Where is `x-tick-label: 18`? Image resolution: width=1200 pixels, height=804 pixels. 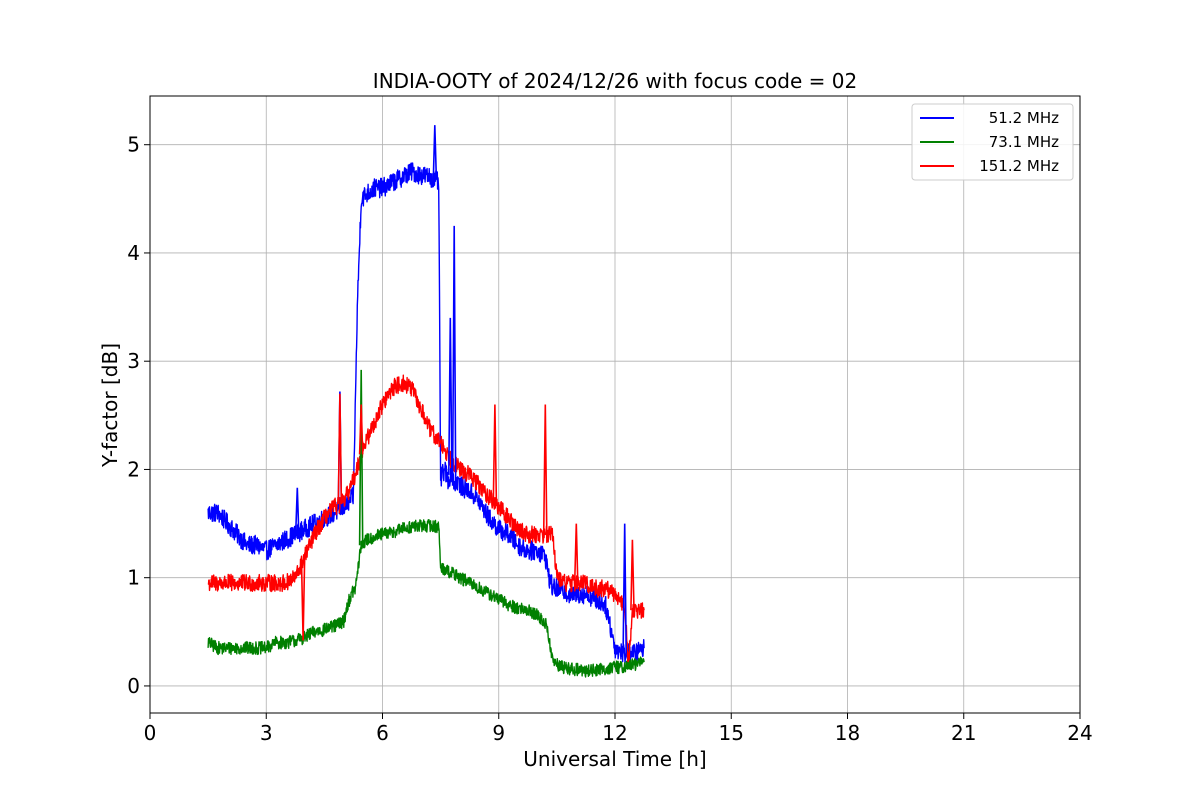 x-tick-label: 18 is located at coordinates (847, 733).